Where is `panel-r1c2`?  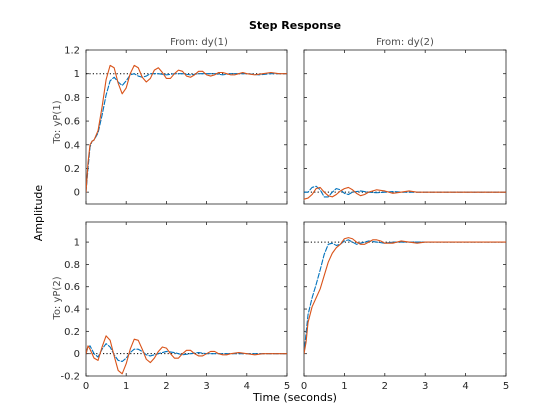
panel-r1c2 is located at coordinates (405, 127).